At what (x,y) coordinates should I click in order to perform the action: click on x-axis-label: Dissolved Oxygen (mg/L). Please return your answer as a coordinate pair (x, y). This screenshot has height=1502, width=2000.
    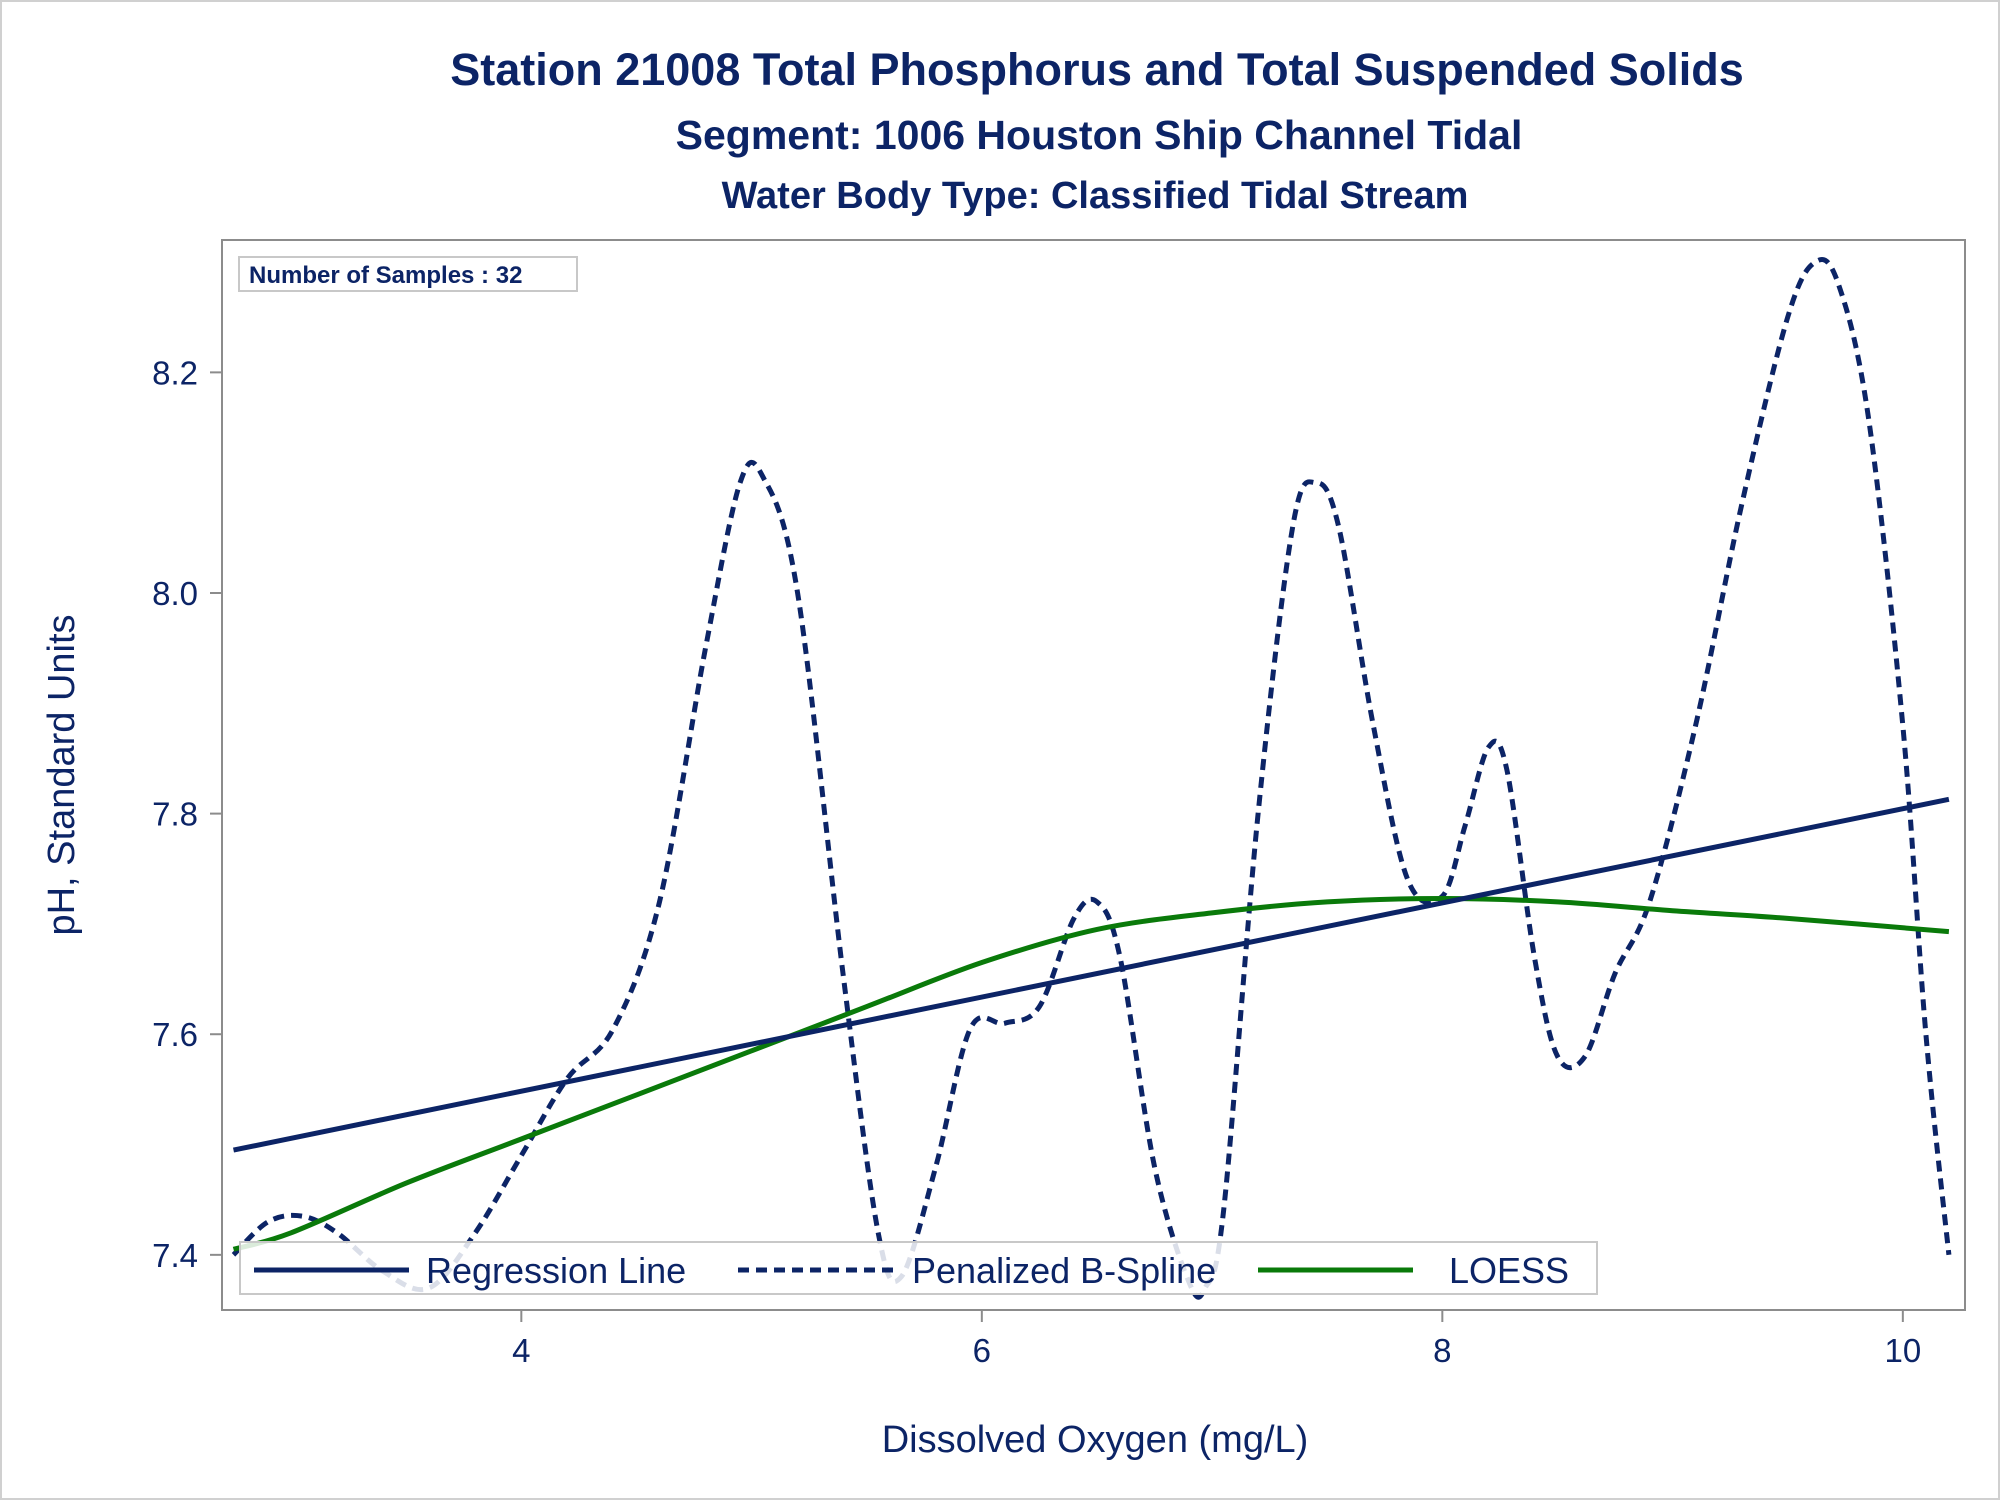
    Looking at the image, I should click on (1095, 1440).